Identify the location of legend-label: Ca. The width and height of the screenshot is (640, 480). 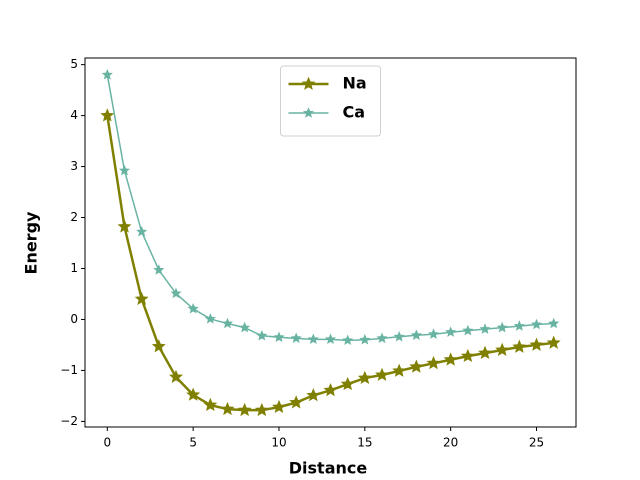
(354, 112).